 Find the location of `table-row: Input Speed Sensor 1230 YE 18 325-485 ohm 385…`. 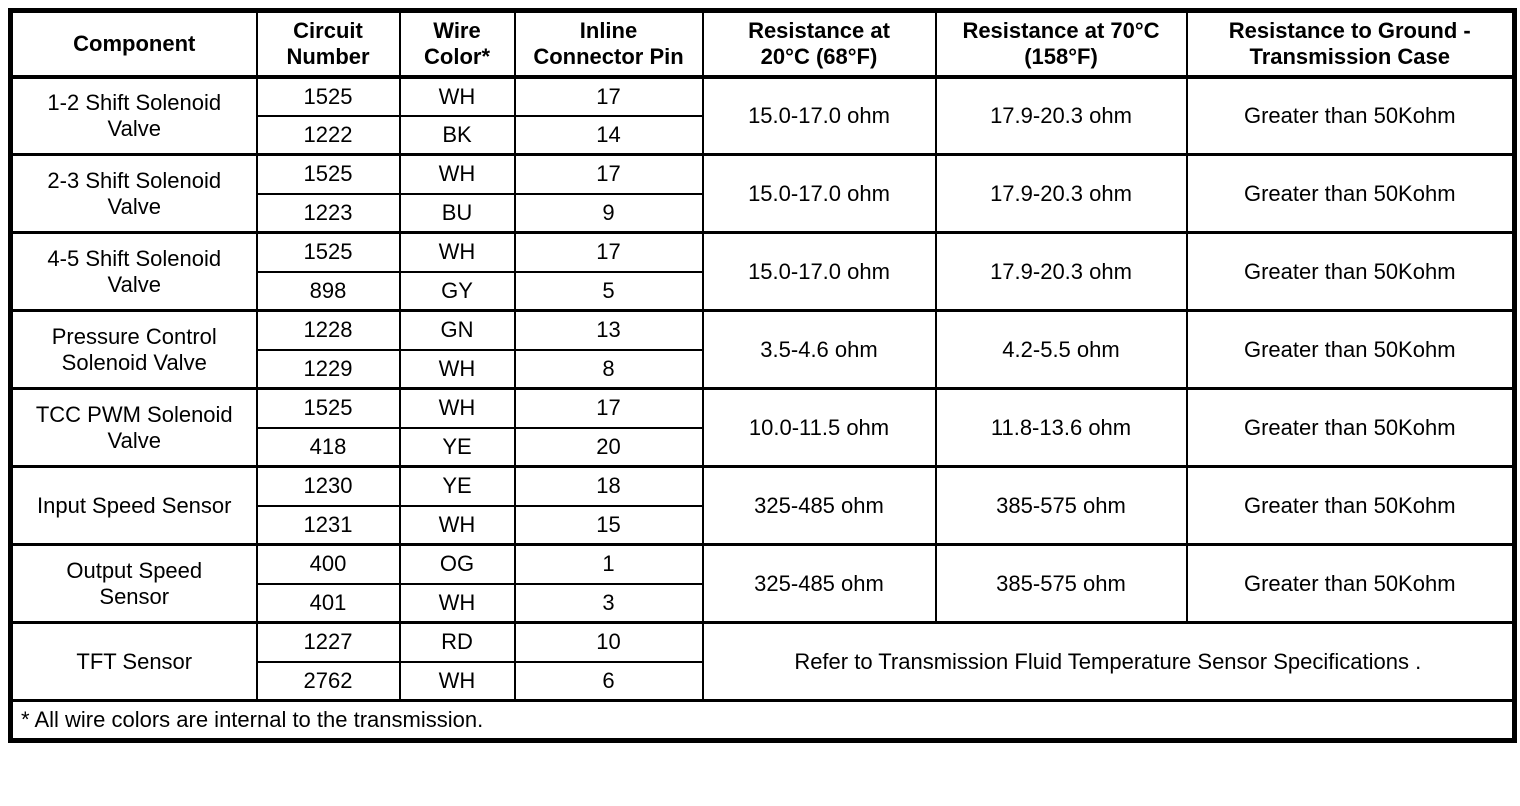

table-row: Input Speed Sensor 1230 YE 18 325-485 ohm 385… is located at coordinates (762, 505).